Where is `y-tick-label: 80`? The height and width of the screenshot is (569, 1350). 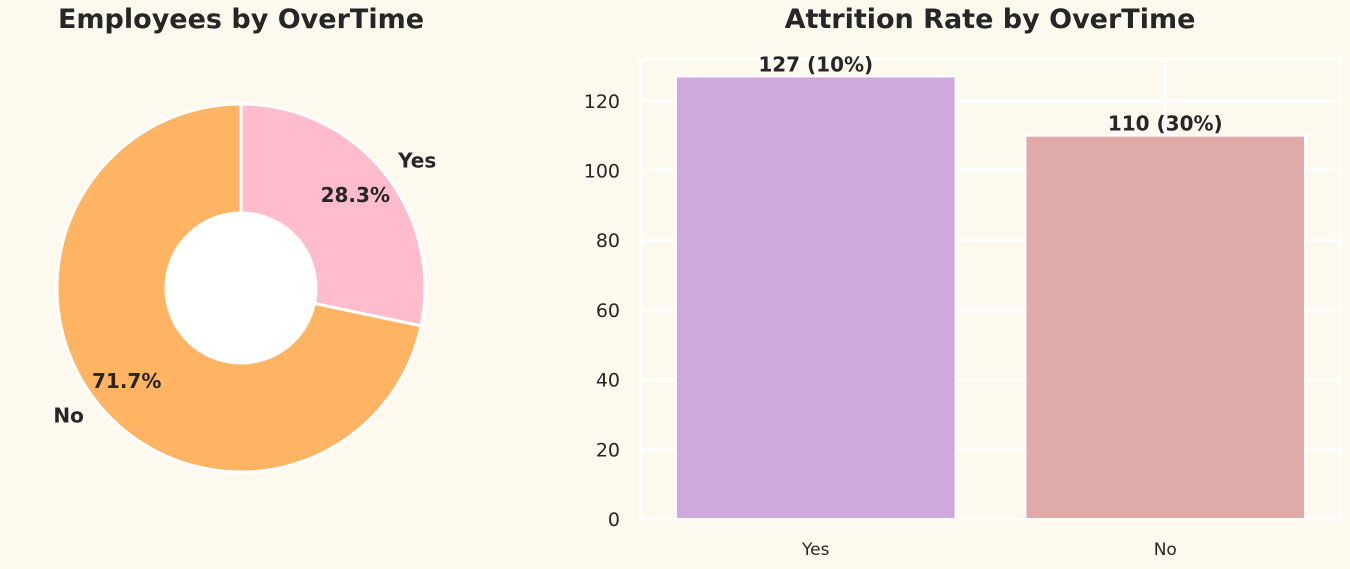
y-tick-label: 80 is located at coordinates (608, 241).